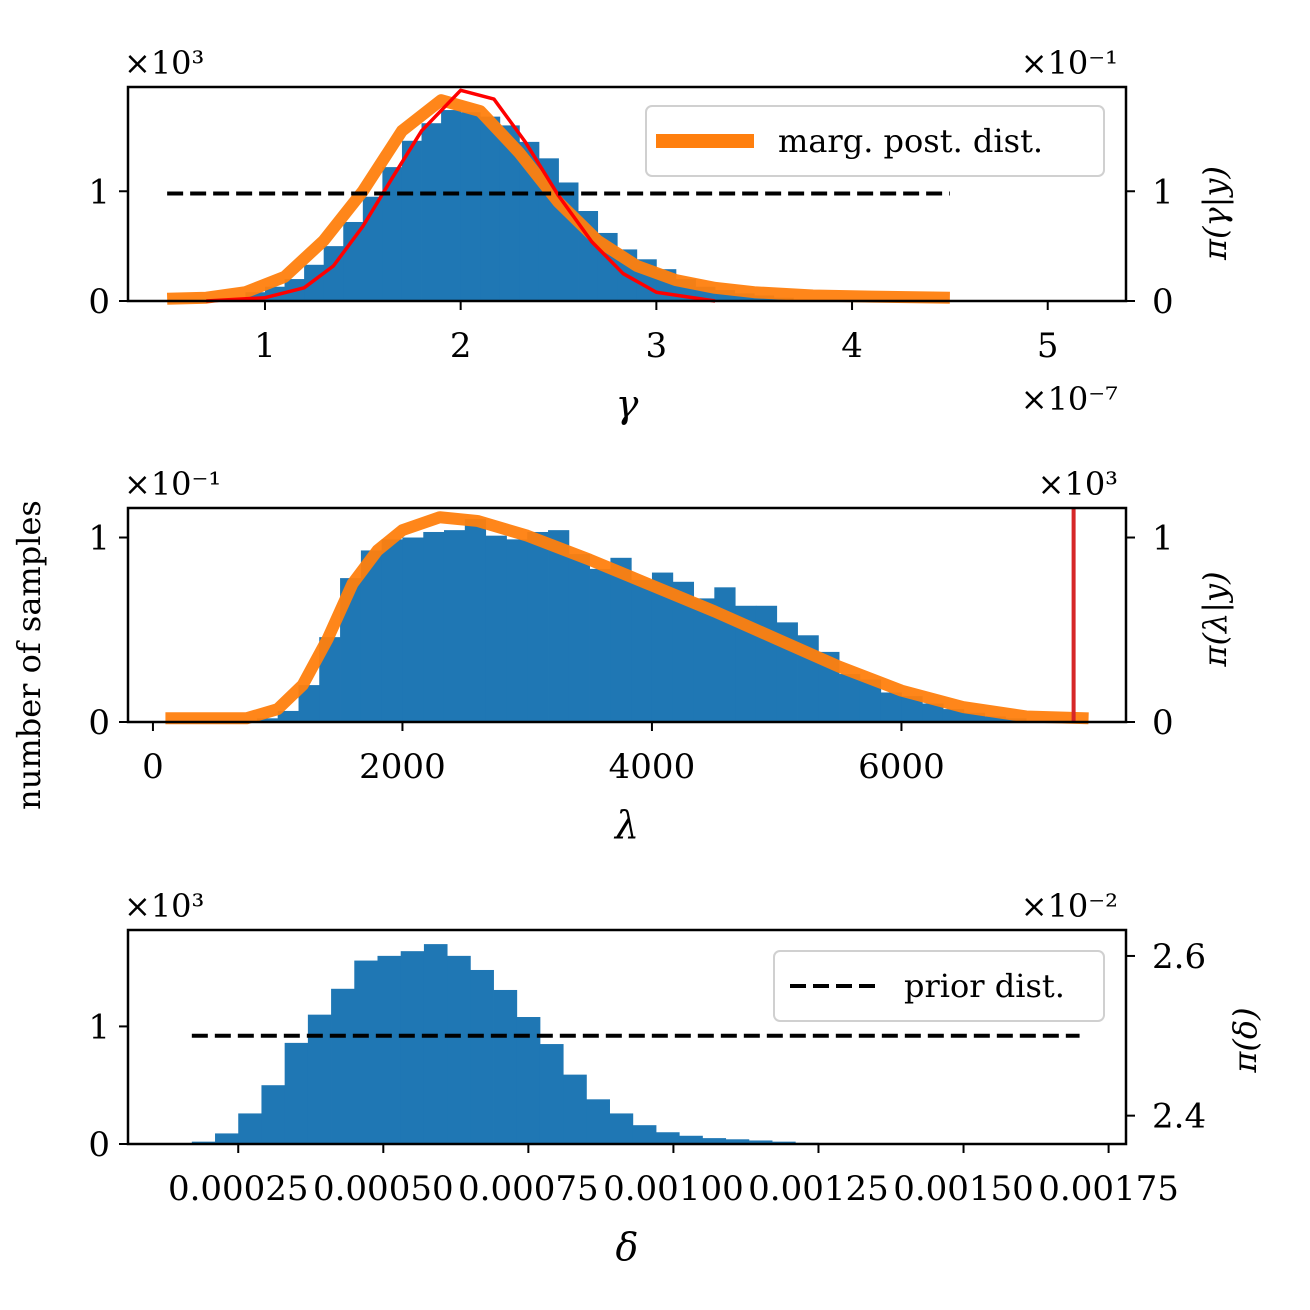  What do you see at coordinates (627, 1247) in the screenshot?
I see `delta-x-axis-label: δ` at bounding box center [627, 1247].